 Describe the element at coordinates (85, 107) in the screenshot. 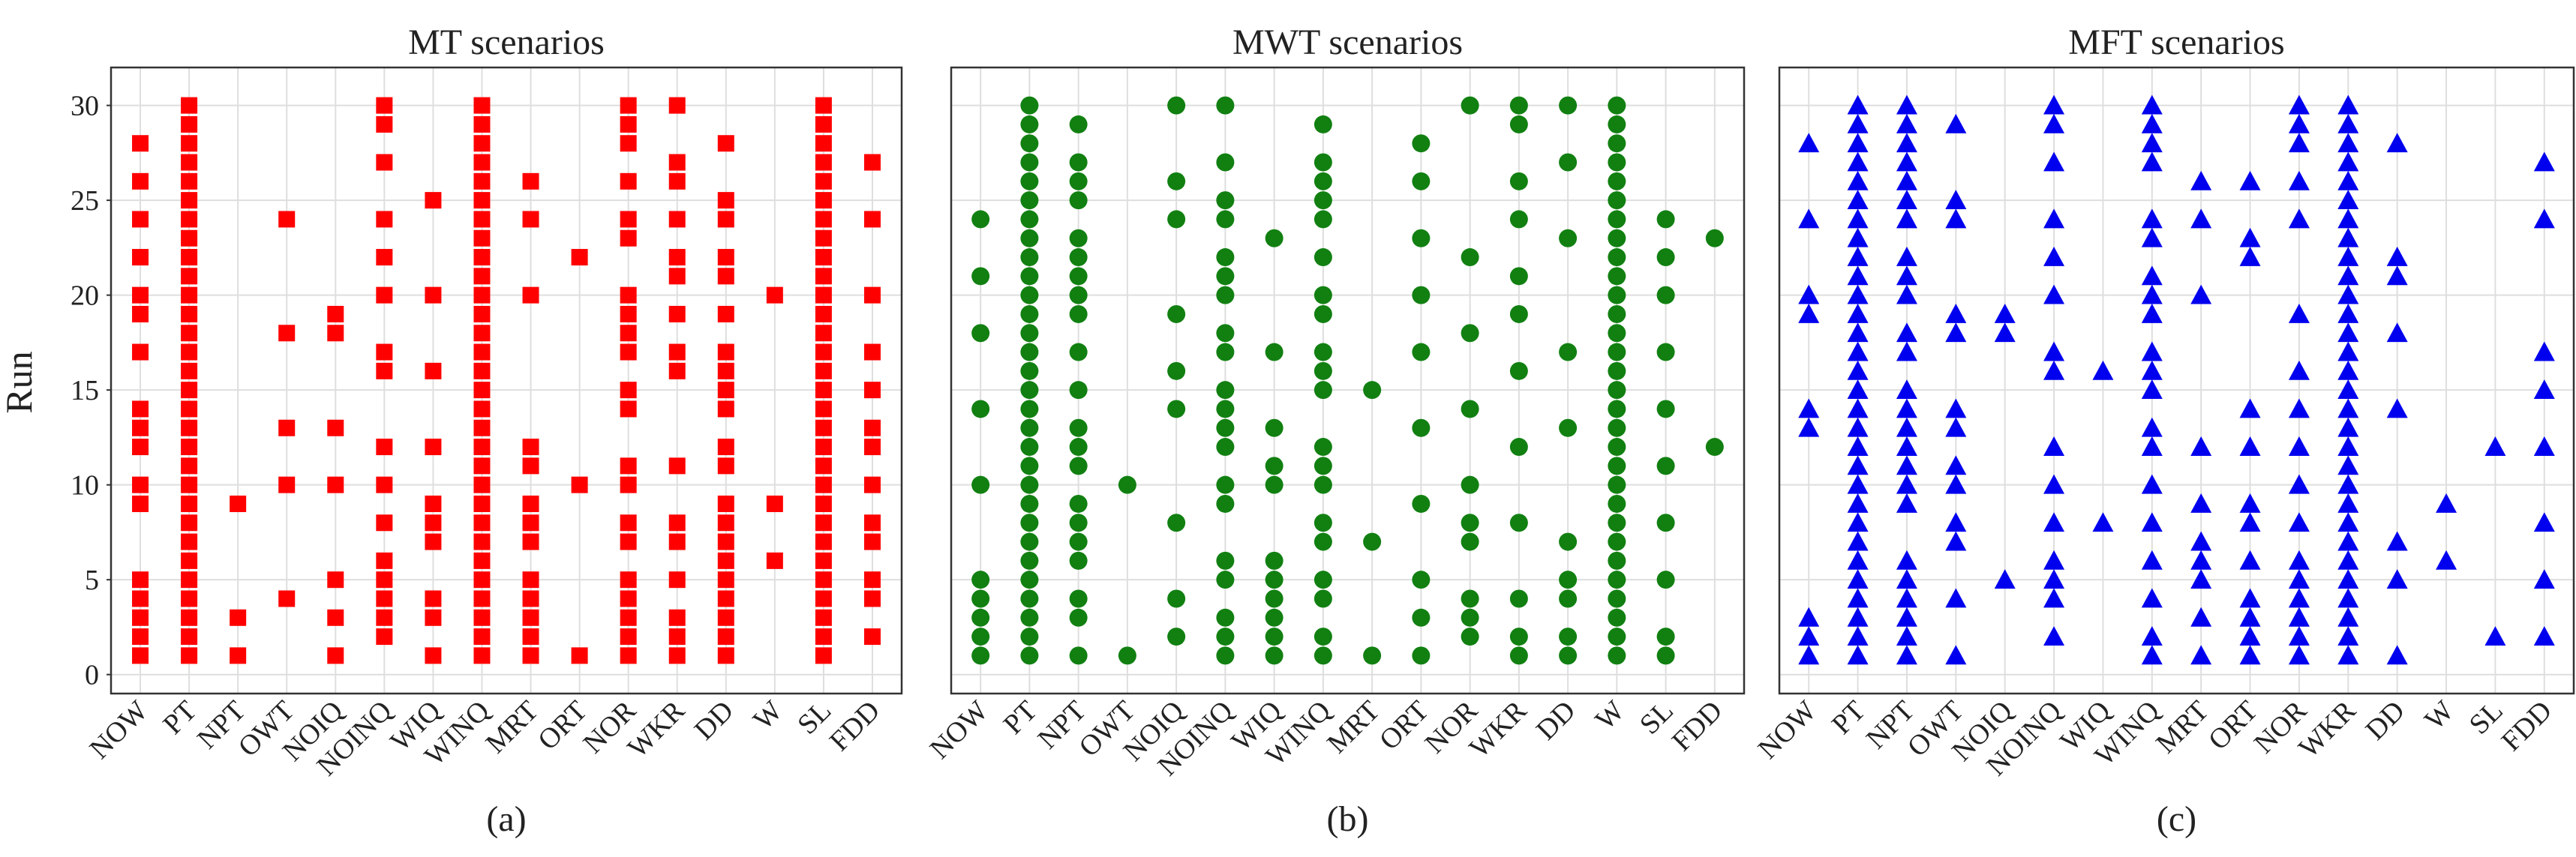

I see `y-tick-label: 30` at that location.